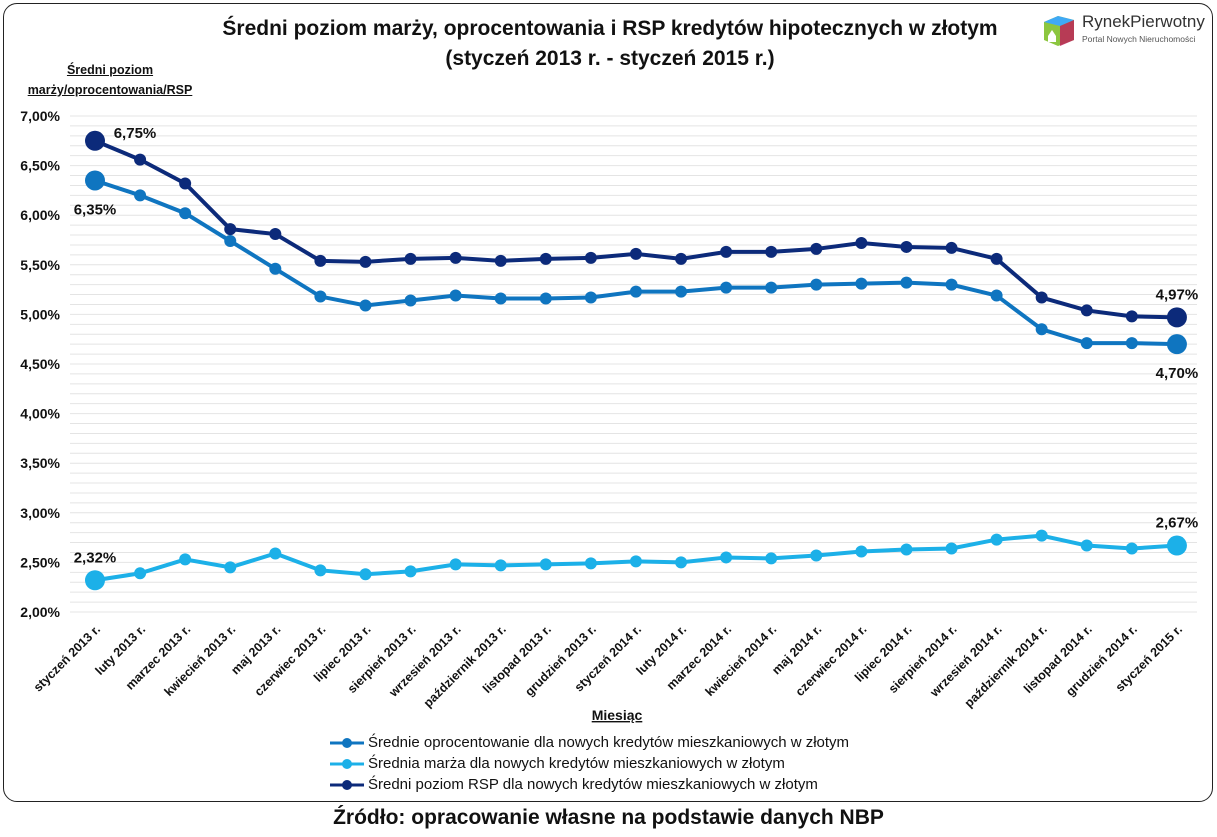  Describe the element at coordinates (40, 314) in the screenshot. I see `y-tick-label: 5,00%` at that location.